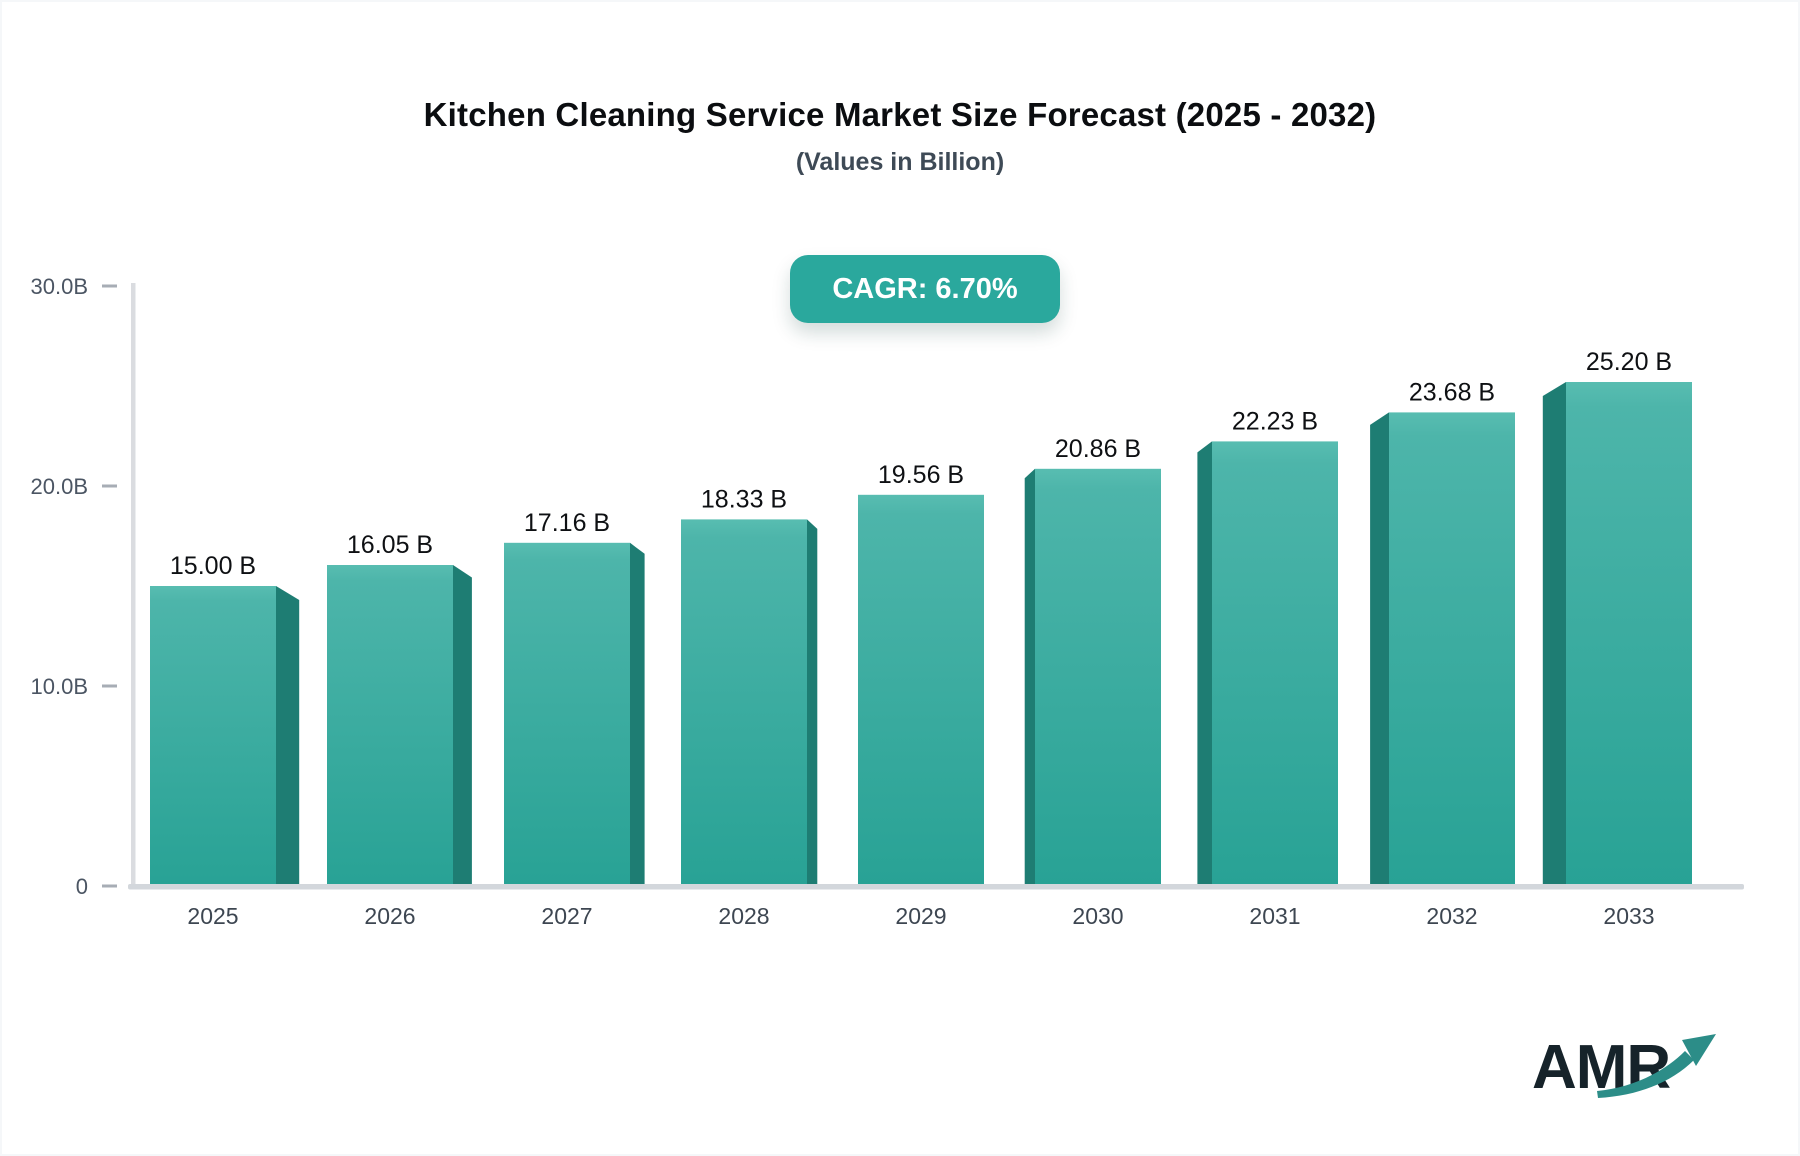  I want to click on x-axis-label: 2027, so click(566, 916).